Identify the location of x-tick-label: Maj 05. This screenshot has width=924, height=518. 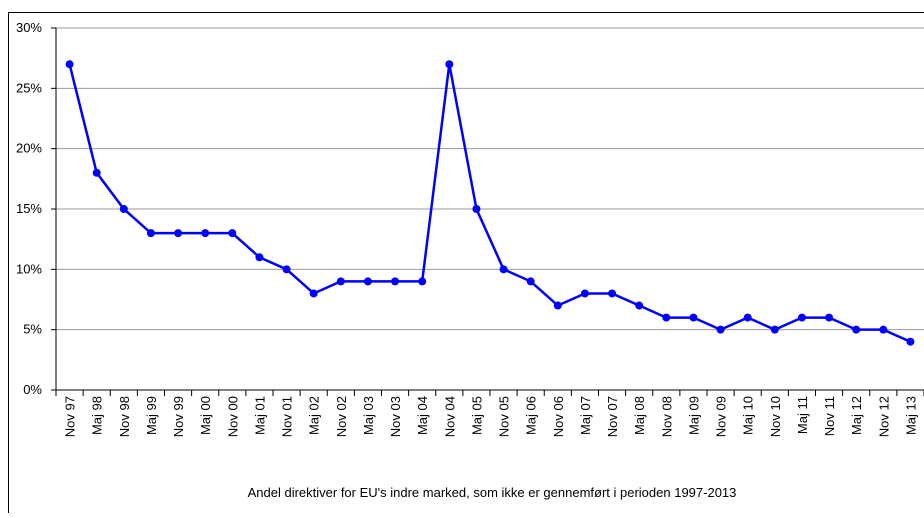
(476, 415).